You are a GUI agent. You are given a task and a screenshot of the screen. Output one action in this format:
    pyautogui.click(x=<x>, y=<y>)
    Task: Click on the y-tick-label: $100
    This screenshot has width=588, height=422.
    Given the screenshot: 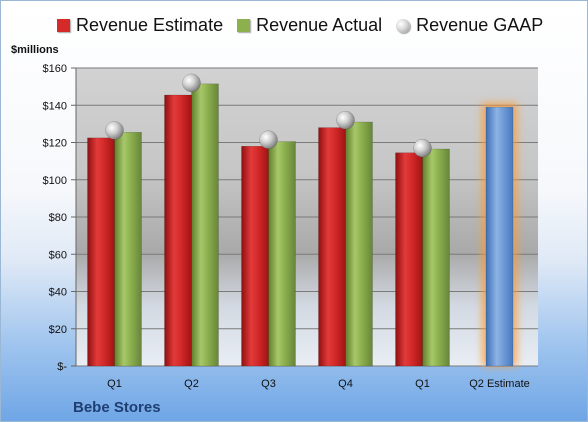 What is the action you would take?
    pyautogui.click(x=55, y=181)
    